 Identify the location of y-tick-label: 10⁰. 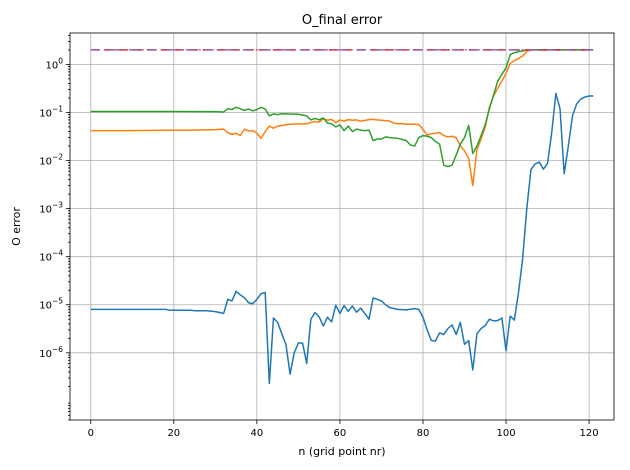
(54, 63).